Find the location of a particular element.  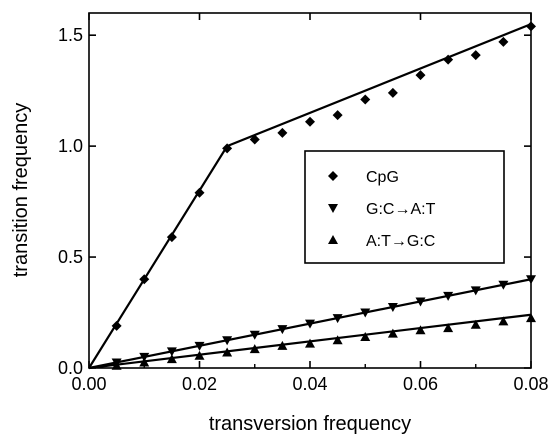

legend-box is located at coordinates (404, 207).